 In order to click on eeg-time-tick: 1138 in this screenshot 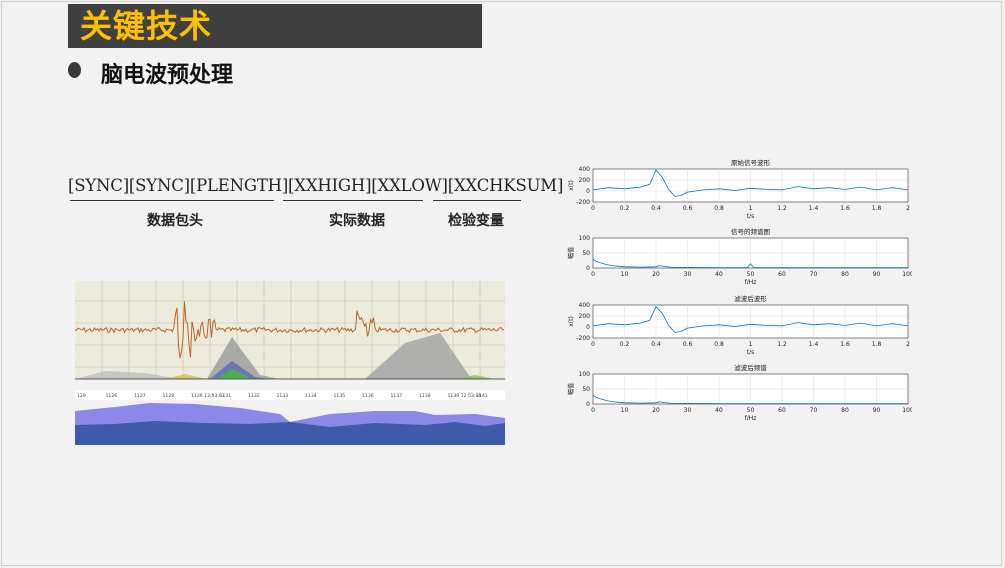, I will do `click(425, 396)`.